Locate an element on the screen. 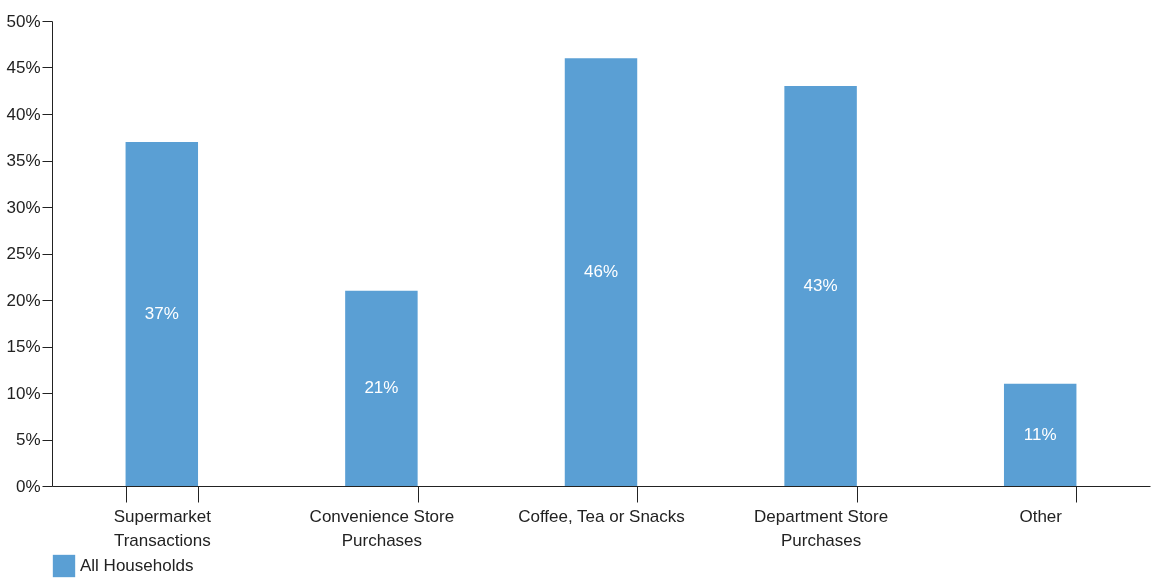 The width and height of the screenshot is (1155, 583). x-tick-label: Supermarket Transactions is located at coordinates (162, 528).